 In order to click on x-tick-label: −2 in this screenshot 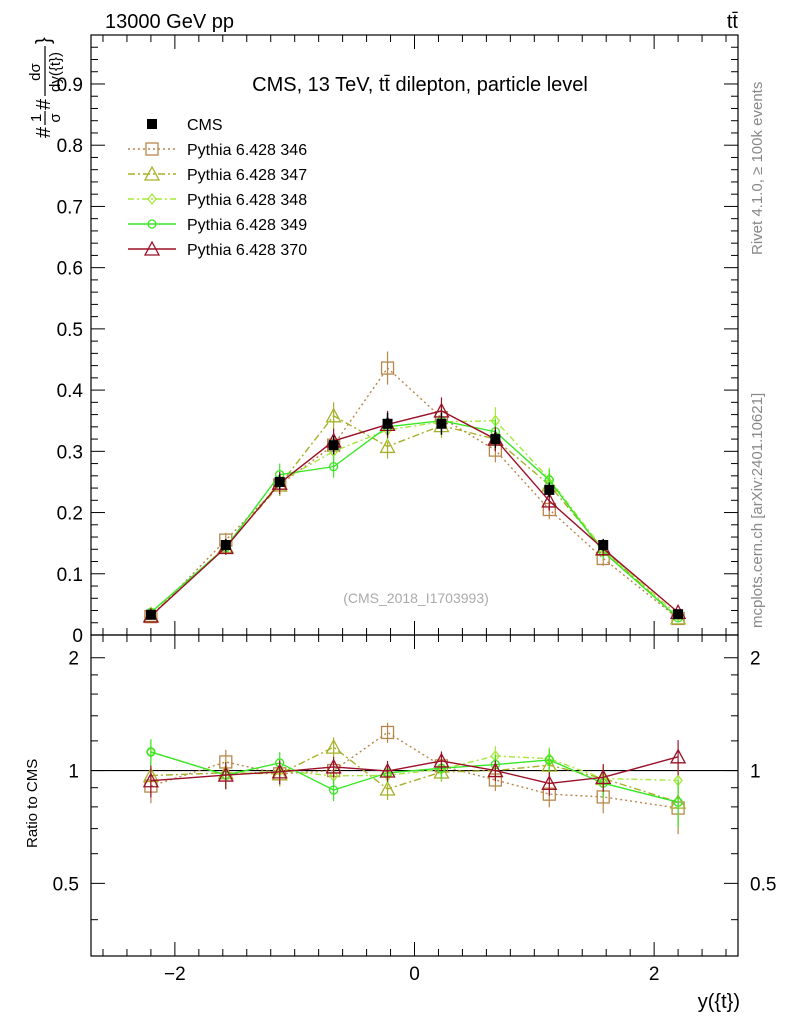, I will do `click(175, 974)`.